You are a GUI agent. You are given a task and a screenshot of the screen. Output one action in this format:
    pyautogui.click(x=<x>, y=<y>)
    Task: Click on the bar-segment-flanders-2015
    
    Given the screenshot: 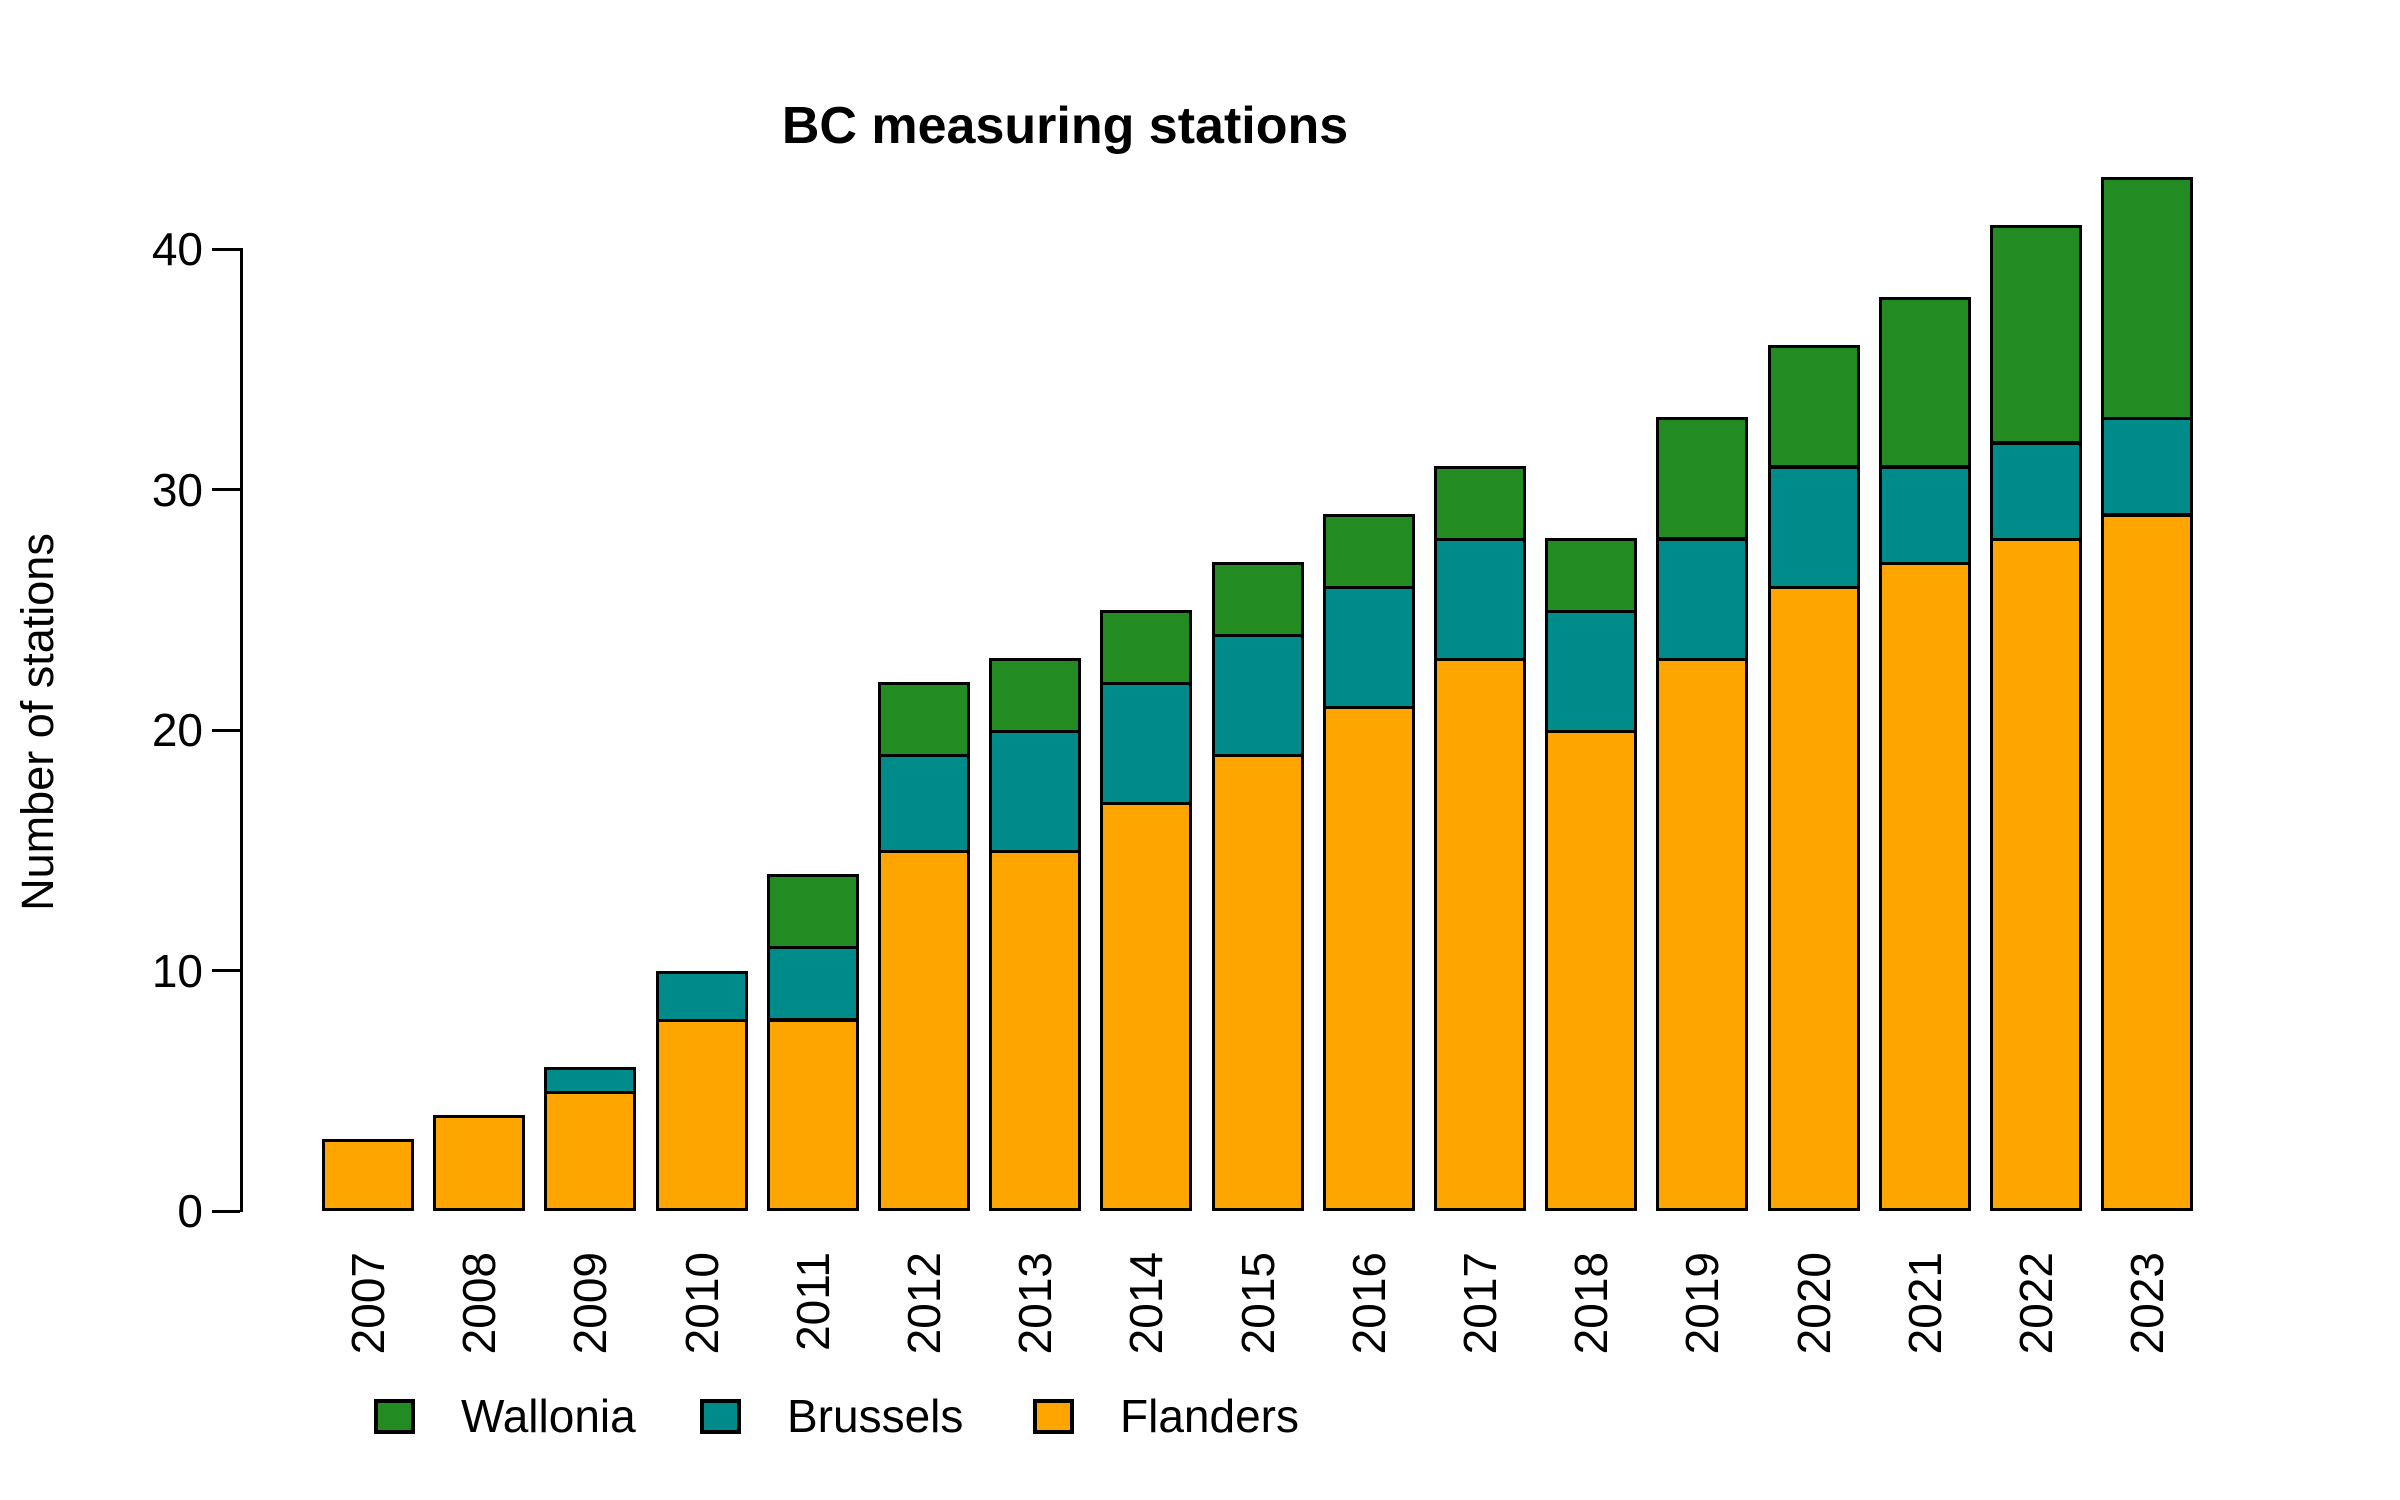 What is the action you would take?
    pyautogui.click(x=1258, y=982)
    